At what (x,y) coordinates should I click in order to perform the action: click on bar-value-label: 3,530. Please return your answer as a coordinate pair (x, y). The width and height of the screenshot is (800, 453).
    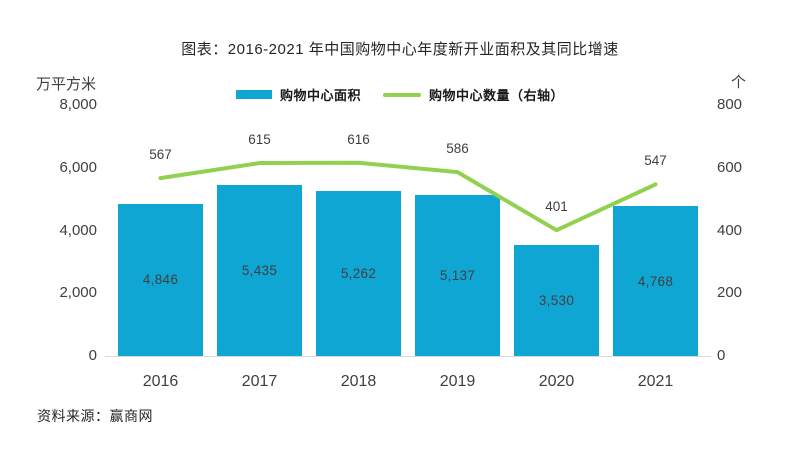
    Looking at the image, I should click on (556, 301).